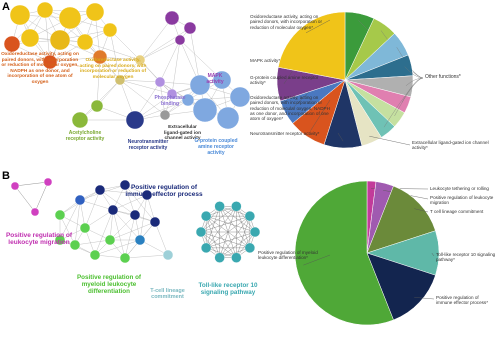 The width and height of the screenshot is (500, 343). I want to click on slice-label: Toll-like receptor 10 signaling pathway*, so click(466, 257).